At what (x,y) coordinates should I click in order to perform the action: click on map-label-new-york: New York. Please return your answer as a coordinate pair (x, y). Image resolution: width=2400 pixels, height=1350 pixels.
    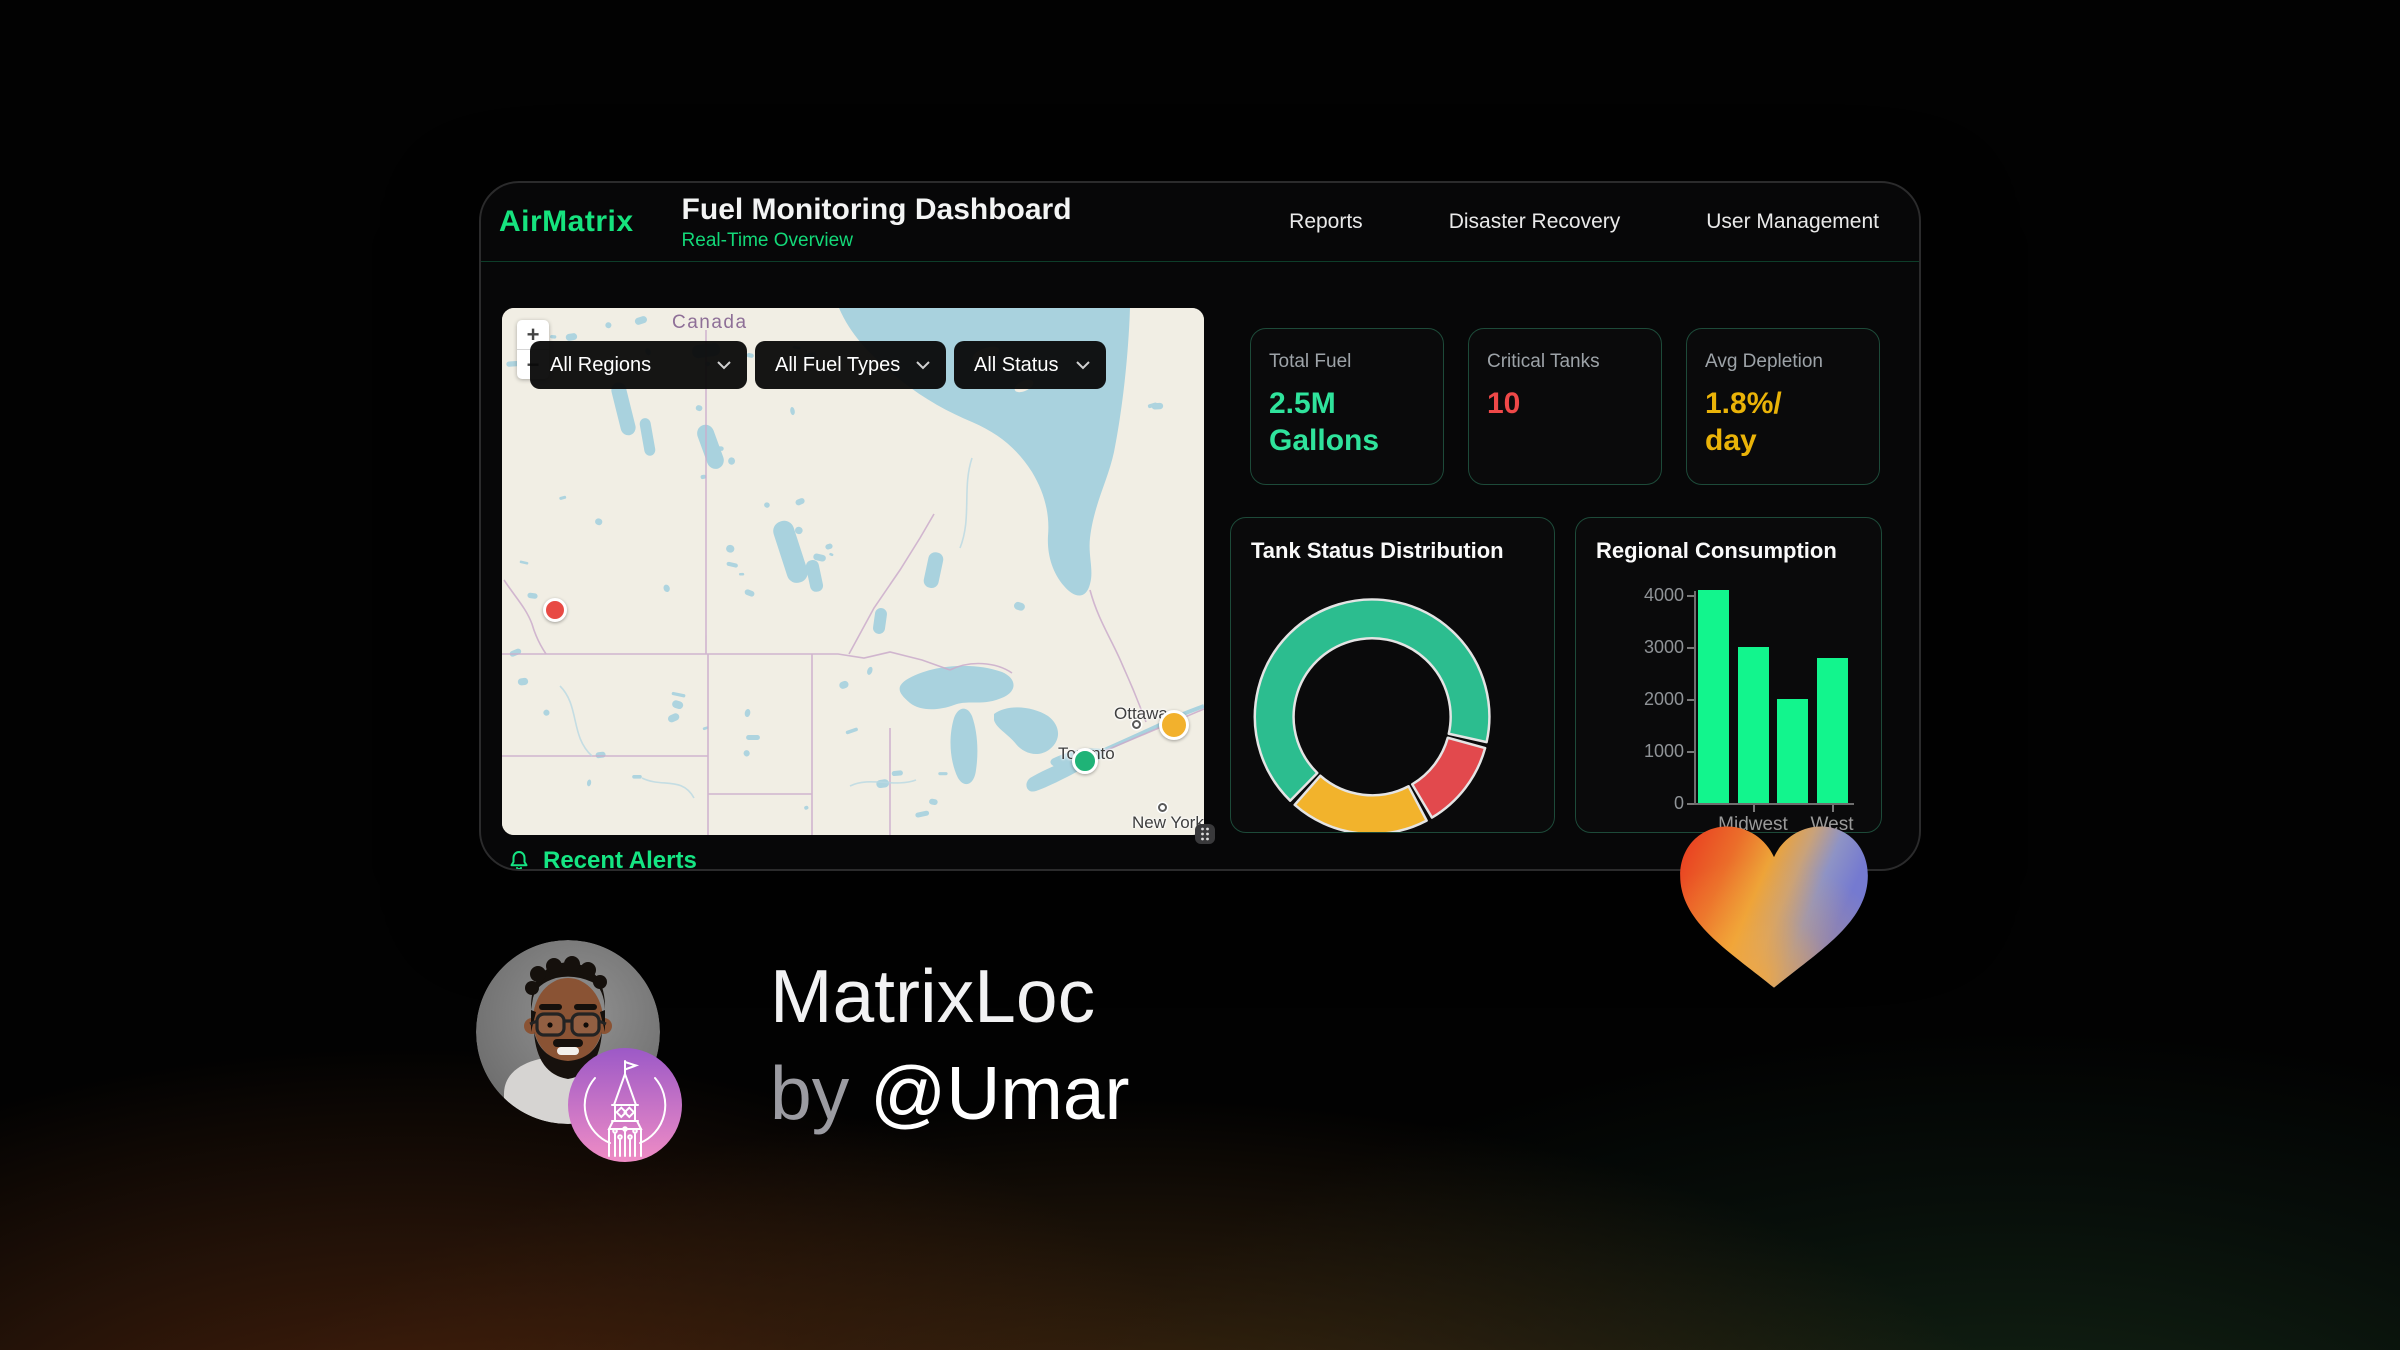
    Looking at the image, I should click on (1168, 822).